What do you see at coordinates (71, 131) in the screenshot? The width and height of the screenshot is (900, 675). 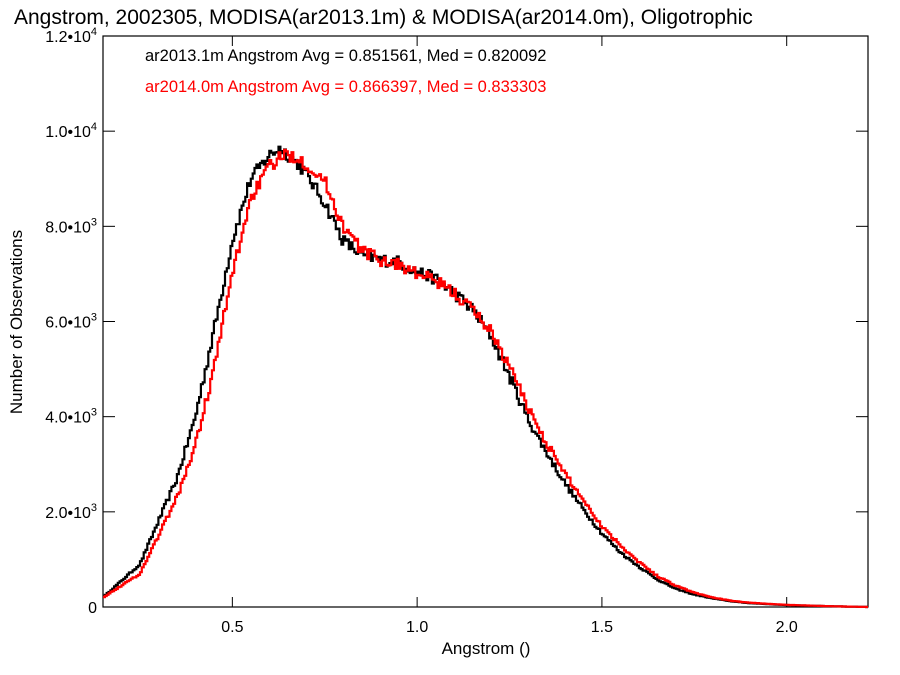 I see `y-tick-label: 1.0•104` at bounding box center [71, 131].